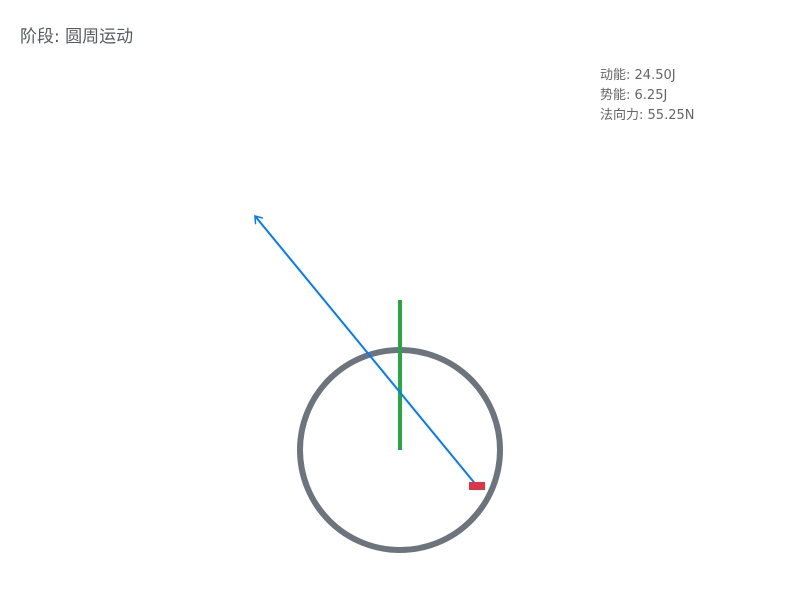 The image size is (800, 600). What do you see at coordinates (37, 37) in the screenshot?
I see `phase-label: 阶段` at bounding box center [37, 37].